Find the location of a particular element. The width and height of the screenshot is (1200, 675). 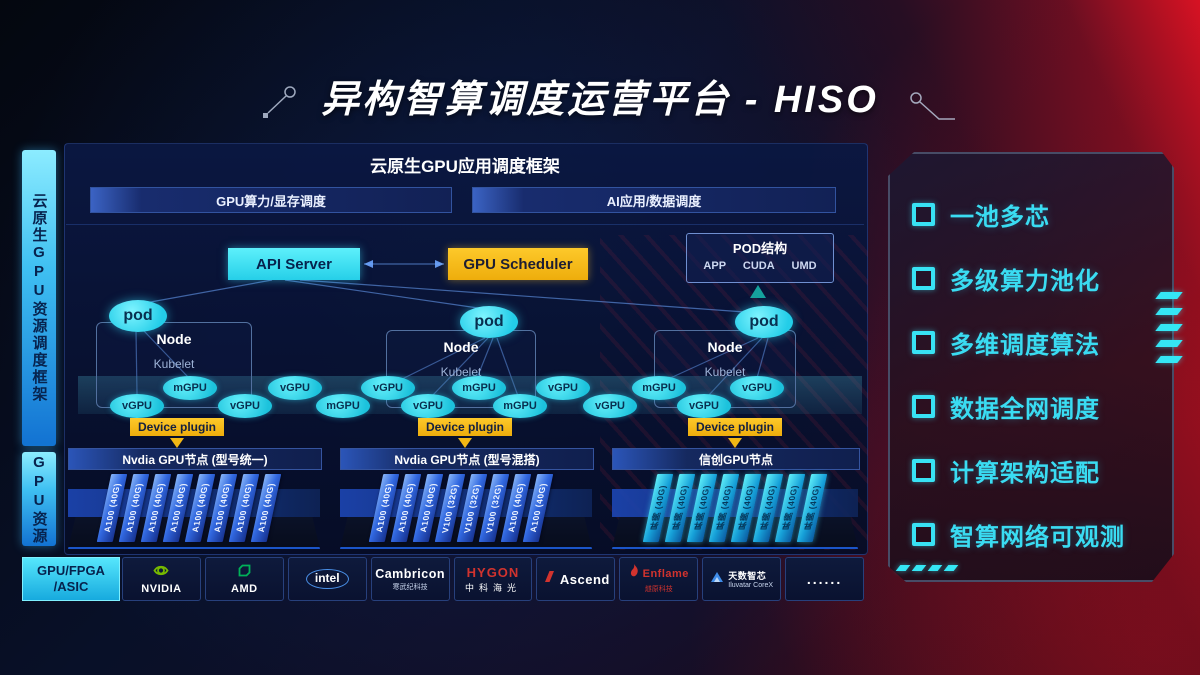

feature-item: 多维调度算法 is located at coordinates (1037, 342).